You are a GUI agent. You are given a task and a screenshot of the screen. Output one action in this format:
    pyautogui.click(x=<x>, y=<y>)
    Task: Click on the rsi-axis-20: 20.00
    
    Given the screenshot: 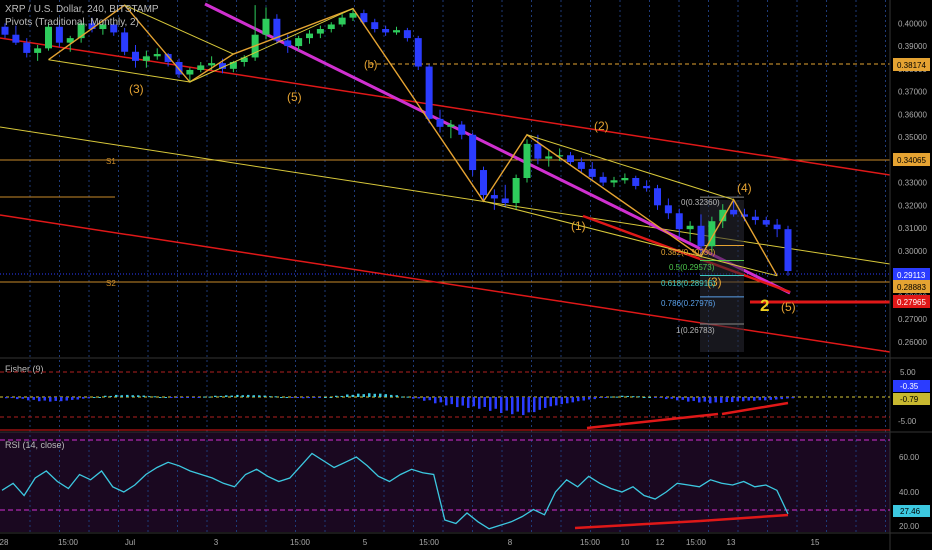 What is the action you would take?
    pyautogui.click(x=909, y=526)
    